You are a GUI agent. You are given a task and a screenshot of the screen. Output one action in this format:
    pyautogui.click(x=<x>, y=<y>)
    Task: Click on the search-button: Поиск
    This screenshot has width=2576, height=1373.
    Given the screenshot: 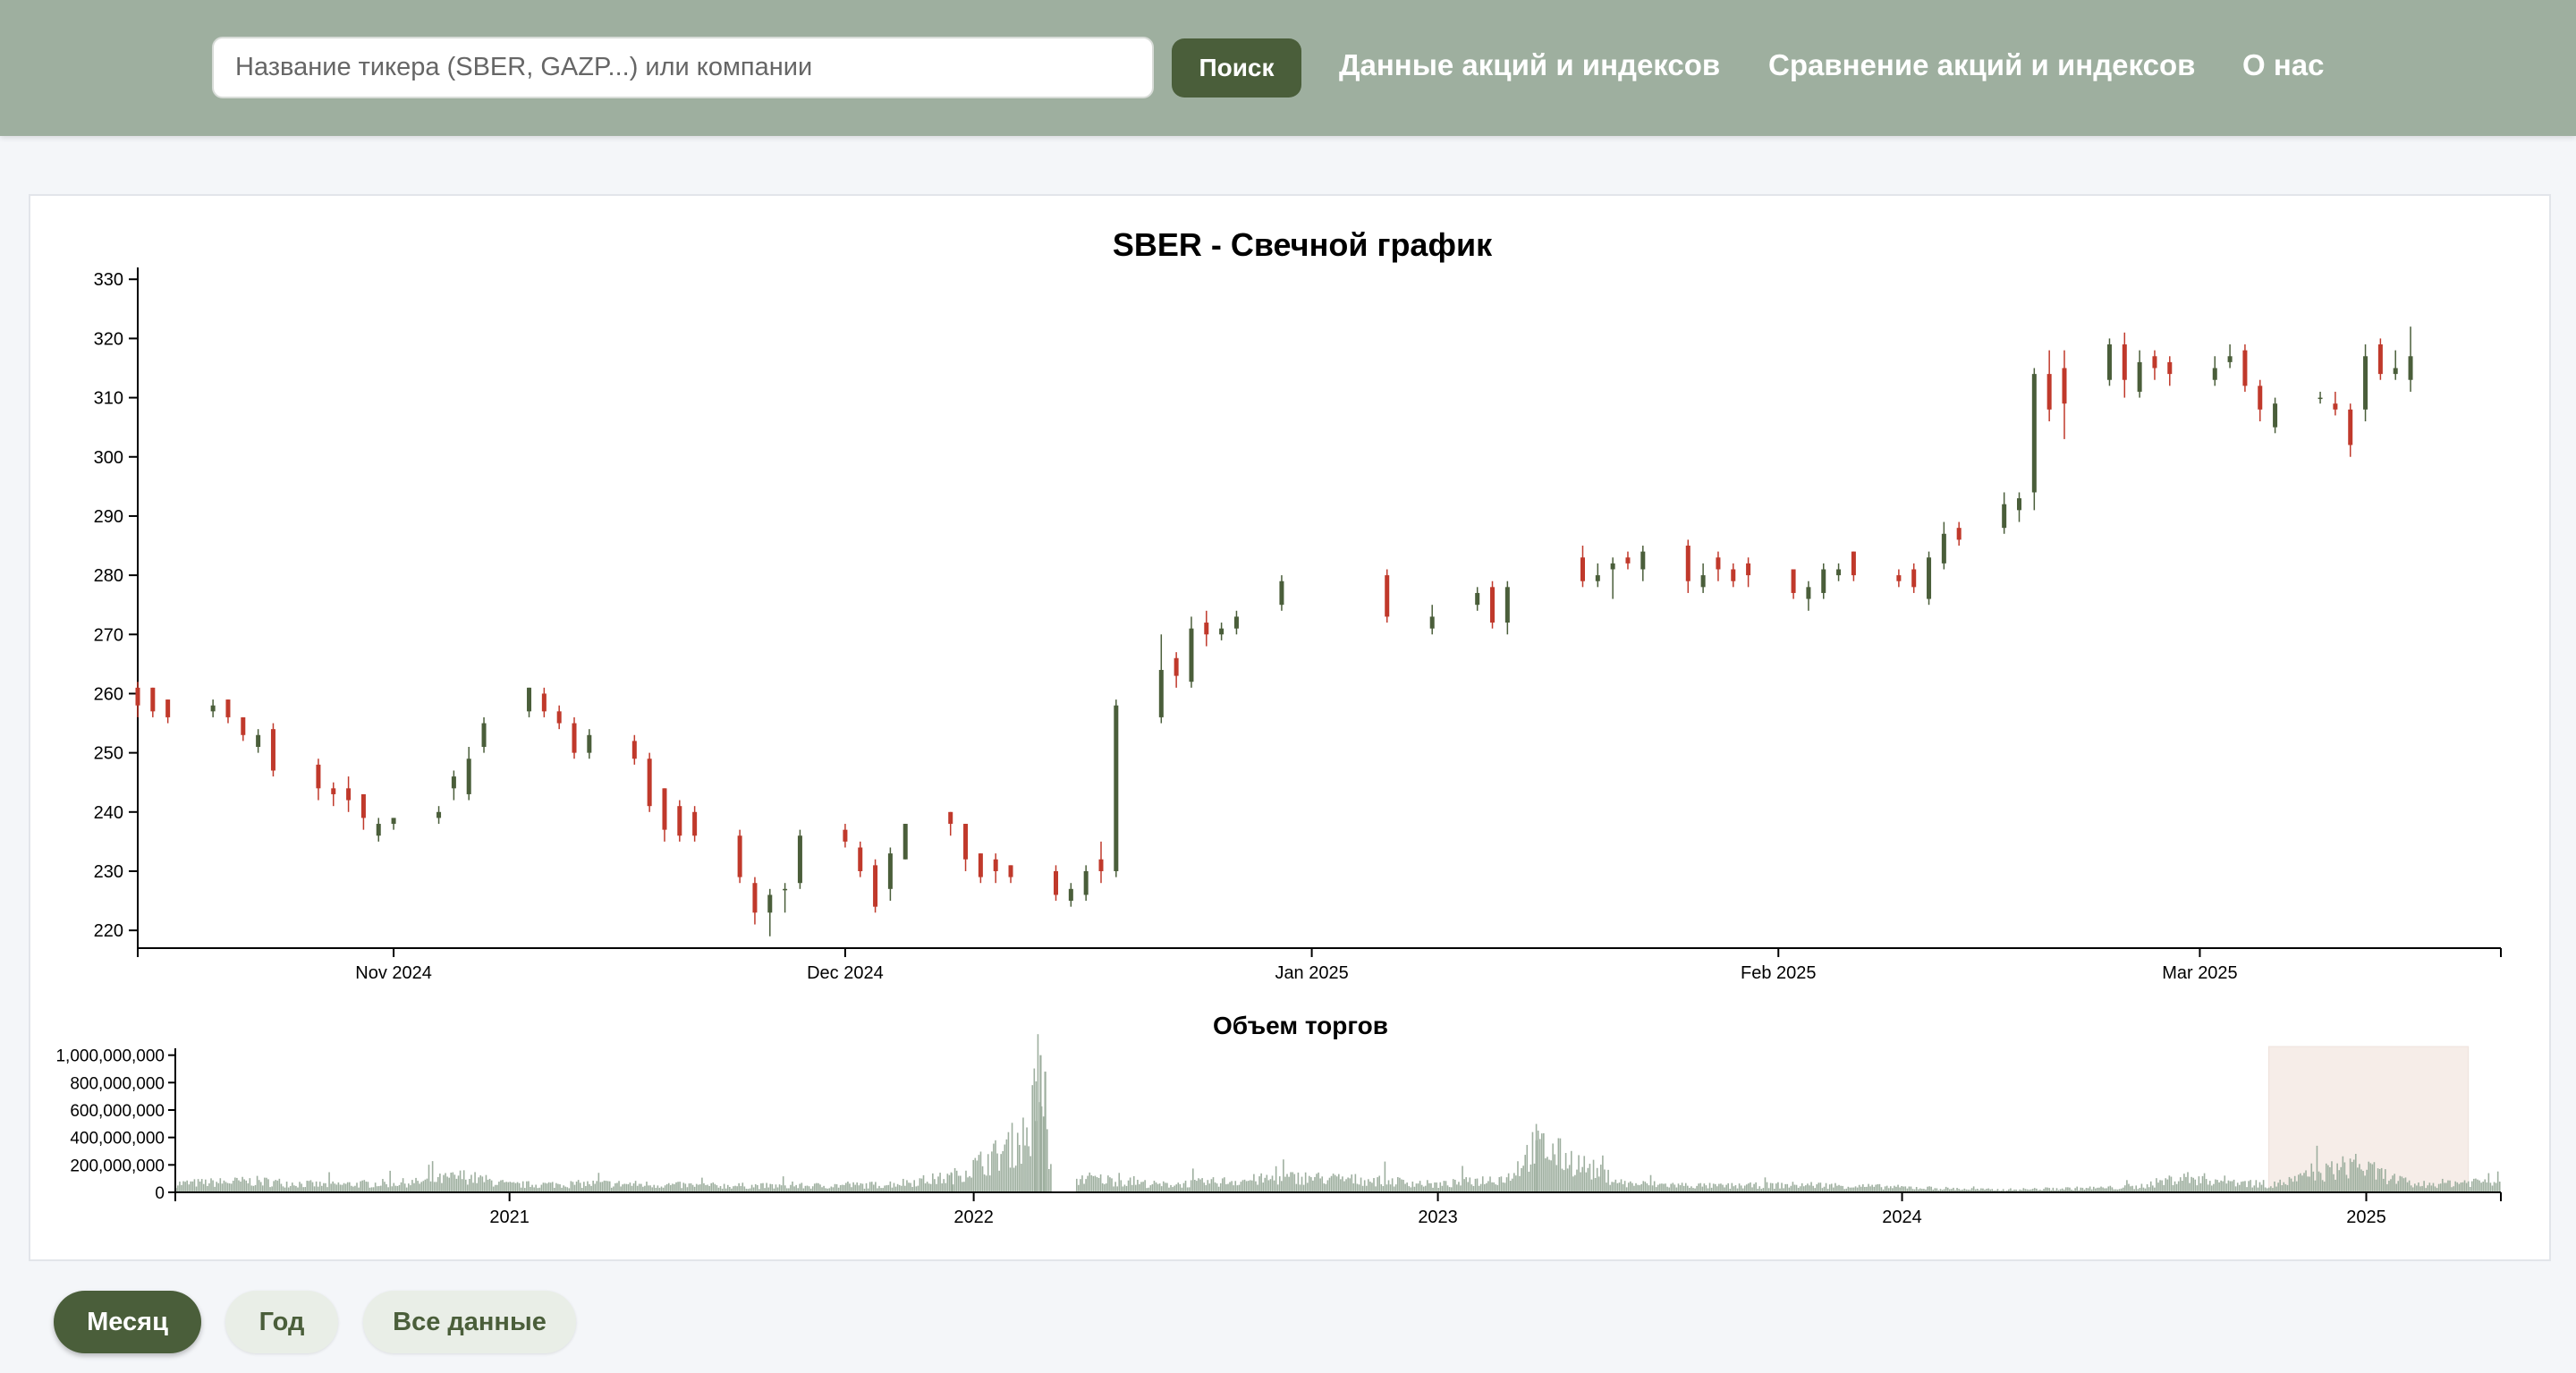 What is the action you would take?
    pyautogui.click(x=1236, y=67)
    